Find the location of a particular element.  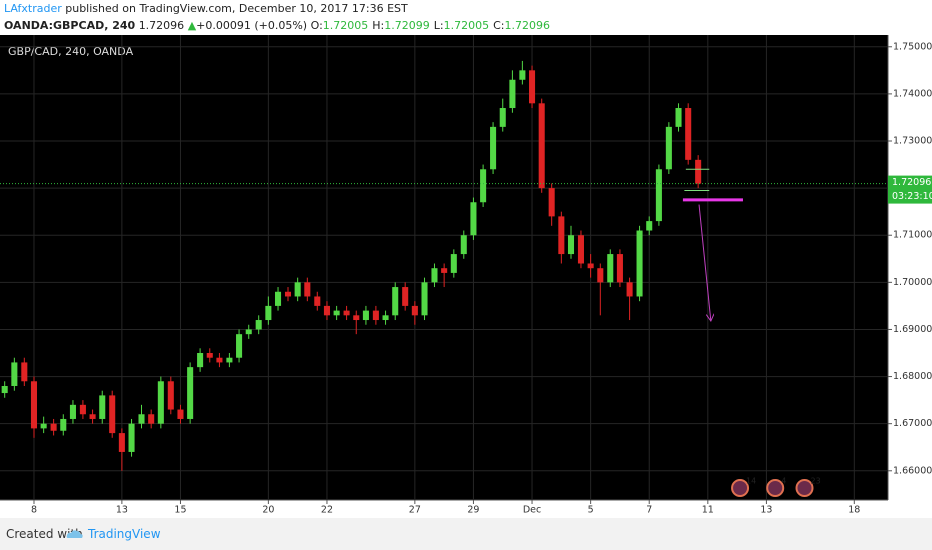

y-tick-label: 1.71000 is located at coordinates (912, 235).